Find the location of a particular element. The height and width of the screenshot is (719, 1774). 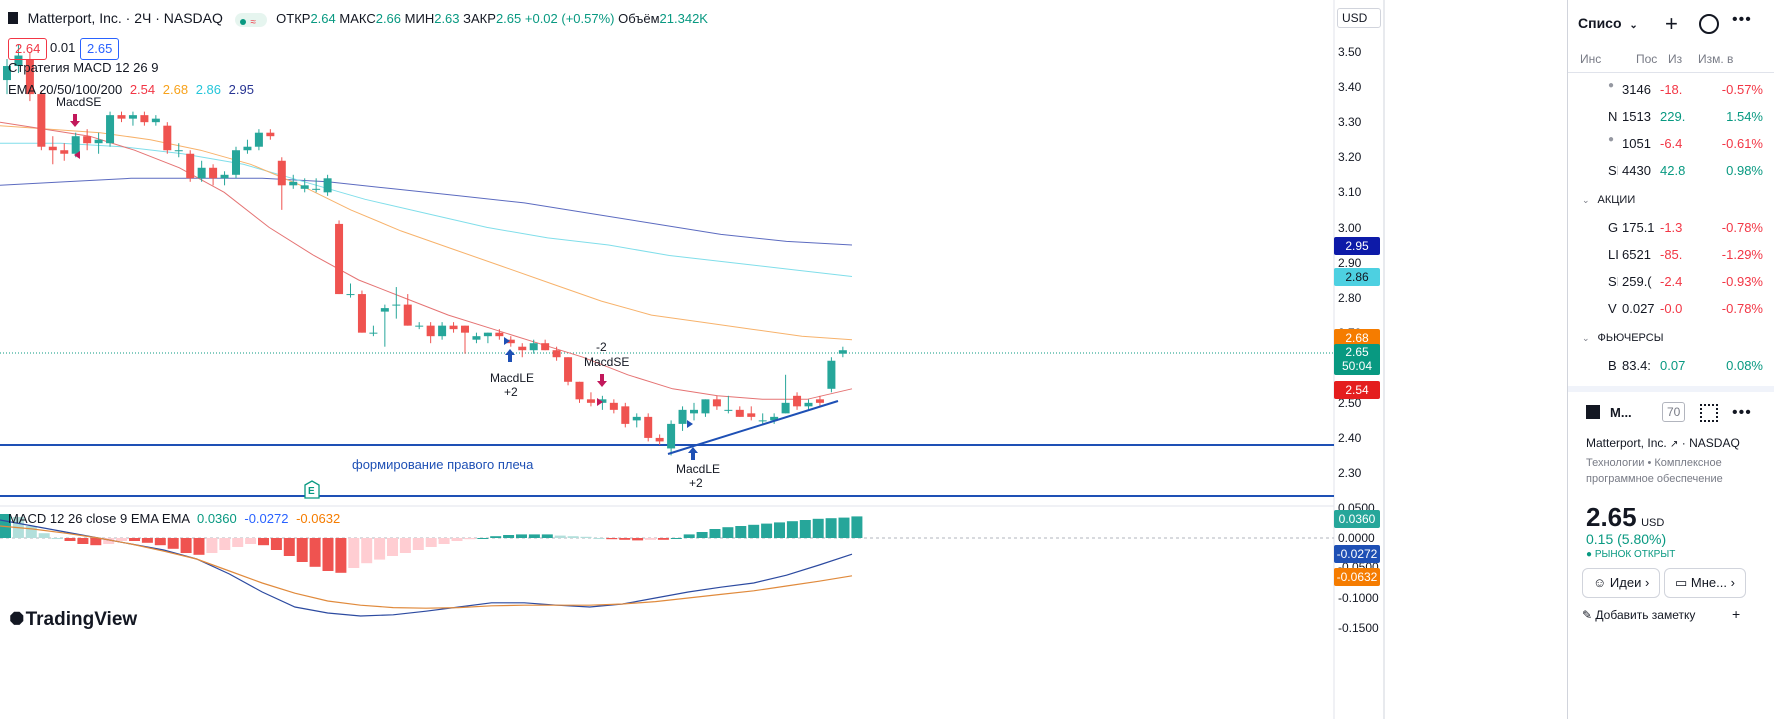

watchlist-row: LI 6521 -85. -1.29% is located at coordinates (1671, 255).